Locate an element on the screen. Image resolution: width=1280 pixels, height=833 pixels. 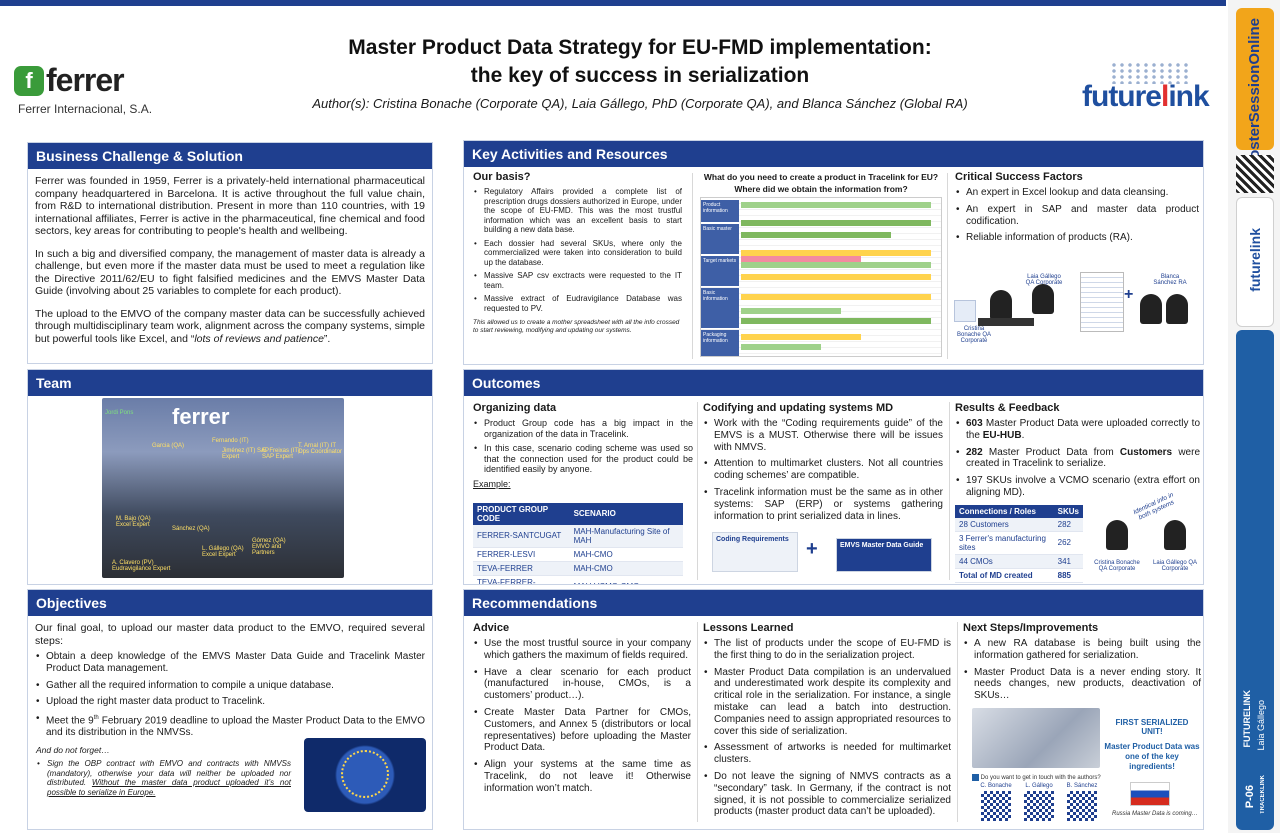
coding-requirements-doc: Coding Requirements is located at coordinates (755, 552).